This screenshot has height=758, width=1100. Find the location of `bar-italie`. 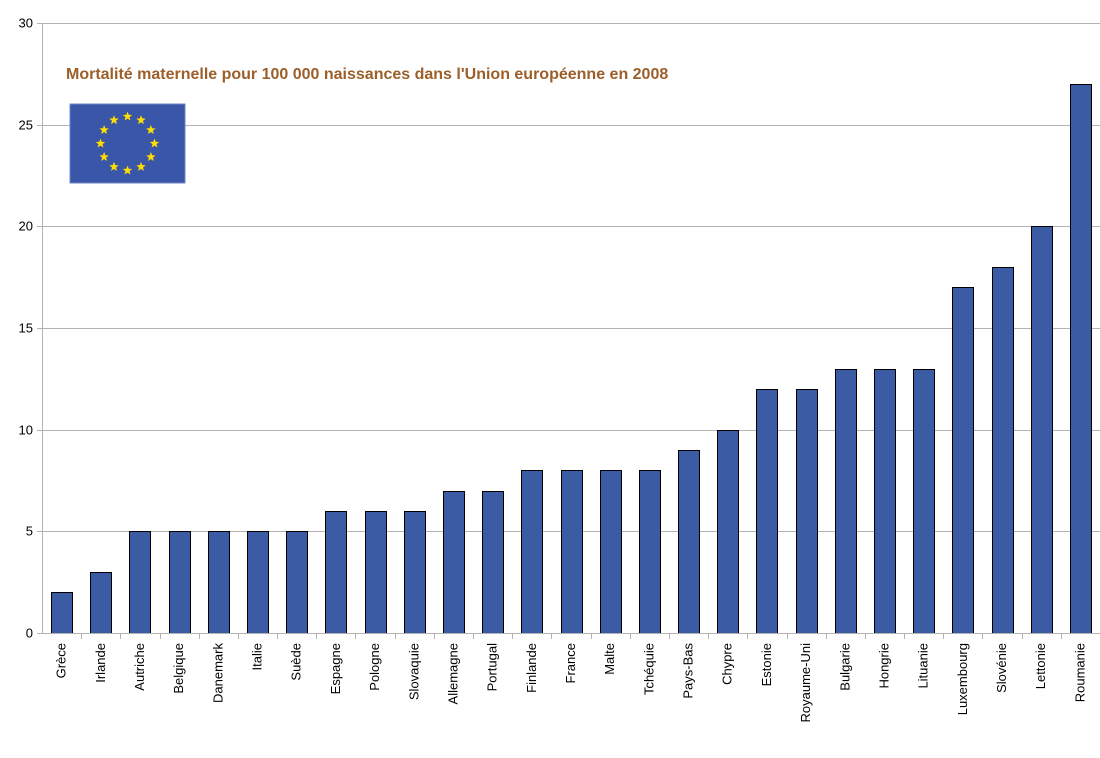

bar-italie is located at coordinates (258, 583).